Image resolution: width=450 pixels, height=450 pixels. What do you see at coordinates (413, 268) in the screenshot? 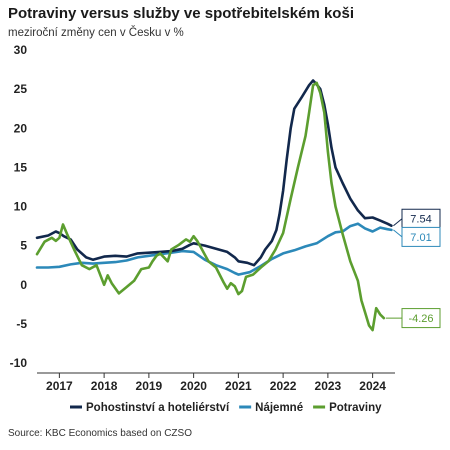
I see `end-callouts: 7.54 7.01 -4.26` at bounding box center [413, 268].